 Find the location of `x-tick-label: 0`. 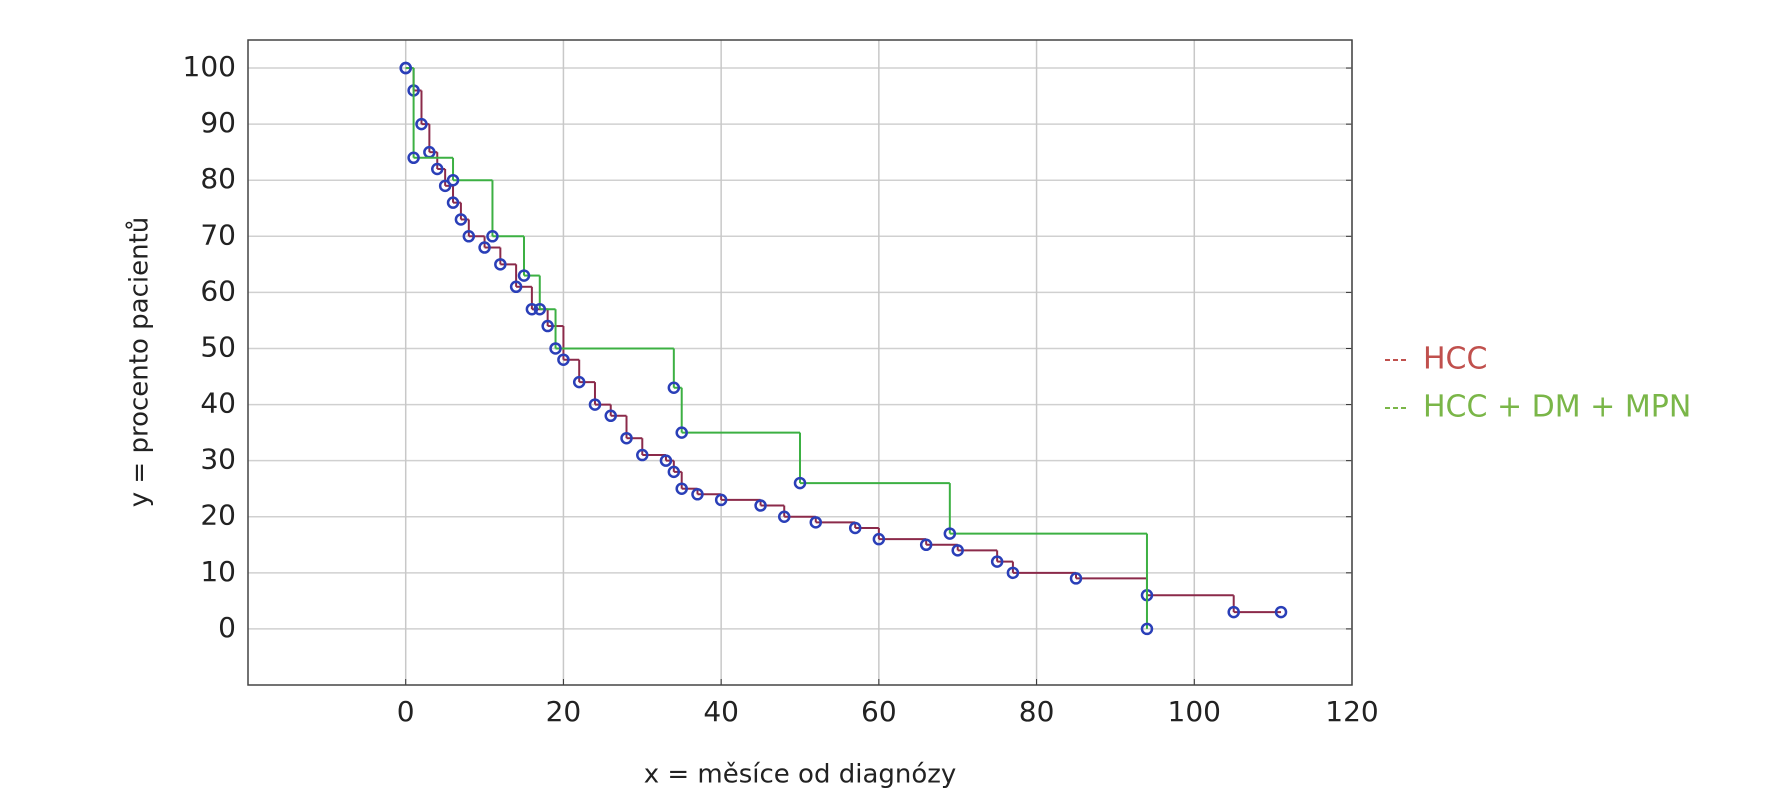

x-tick-label: 0 is located at coordinates (406, 711).